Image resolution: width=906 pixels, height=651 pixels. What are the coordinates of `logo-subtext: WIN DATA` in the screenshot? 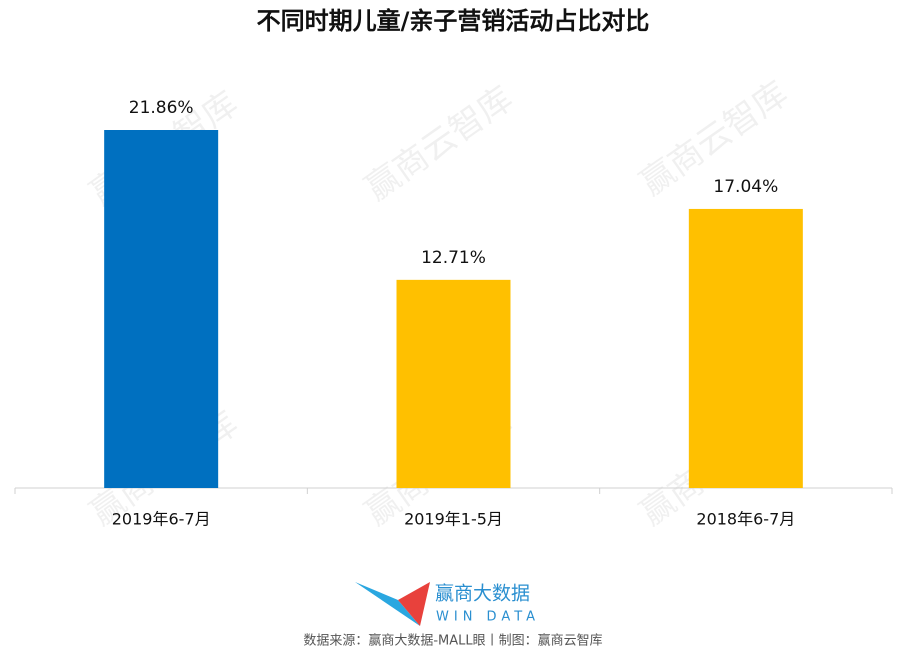 It's located at (488, 617).